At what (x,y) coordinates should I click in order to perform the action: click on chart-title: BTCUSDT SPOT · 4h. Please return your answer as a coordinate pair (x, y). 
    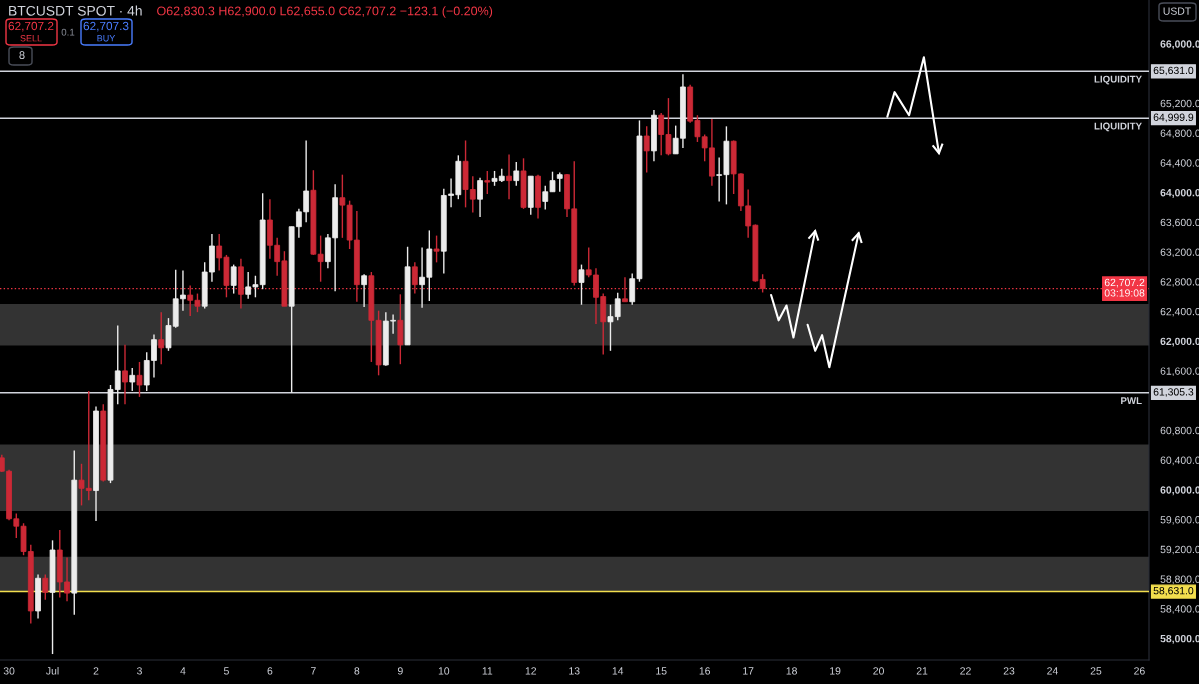
    Looking at the image, I should click on (75, 10).